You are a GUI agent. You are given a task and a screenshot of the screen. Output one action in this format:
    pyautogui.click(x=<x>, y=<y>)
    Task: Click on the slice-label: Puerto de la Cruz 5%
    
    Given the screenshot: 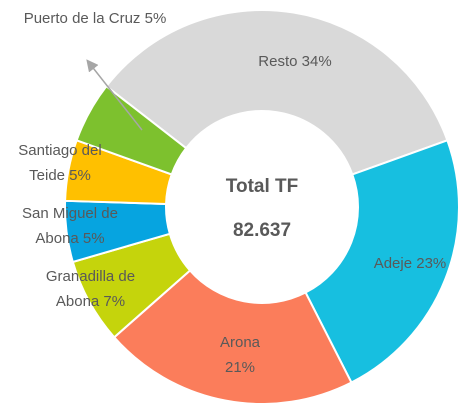 What is the action you would take?
    pyautogui.click(x=95, y=18)
    